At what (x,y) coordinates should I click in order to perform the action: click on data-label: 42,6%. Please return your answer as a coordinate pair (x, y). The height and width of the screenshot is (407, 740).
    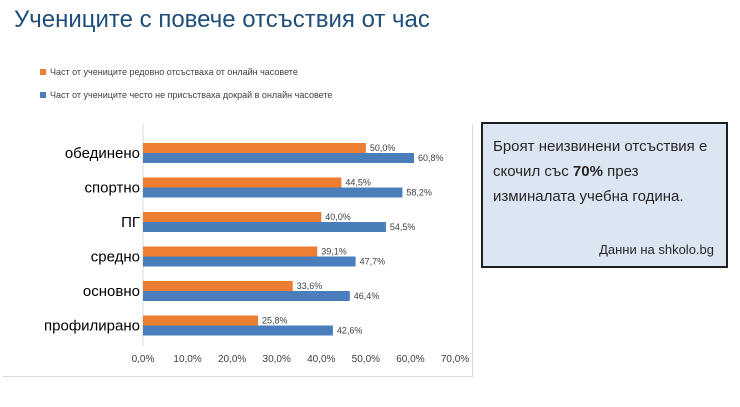
    Looking at the image, I should click on (350, 331).